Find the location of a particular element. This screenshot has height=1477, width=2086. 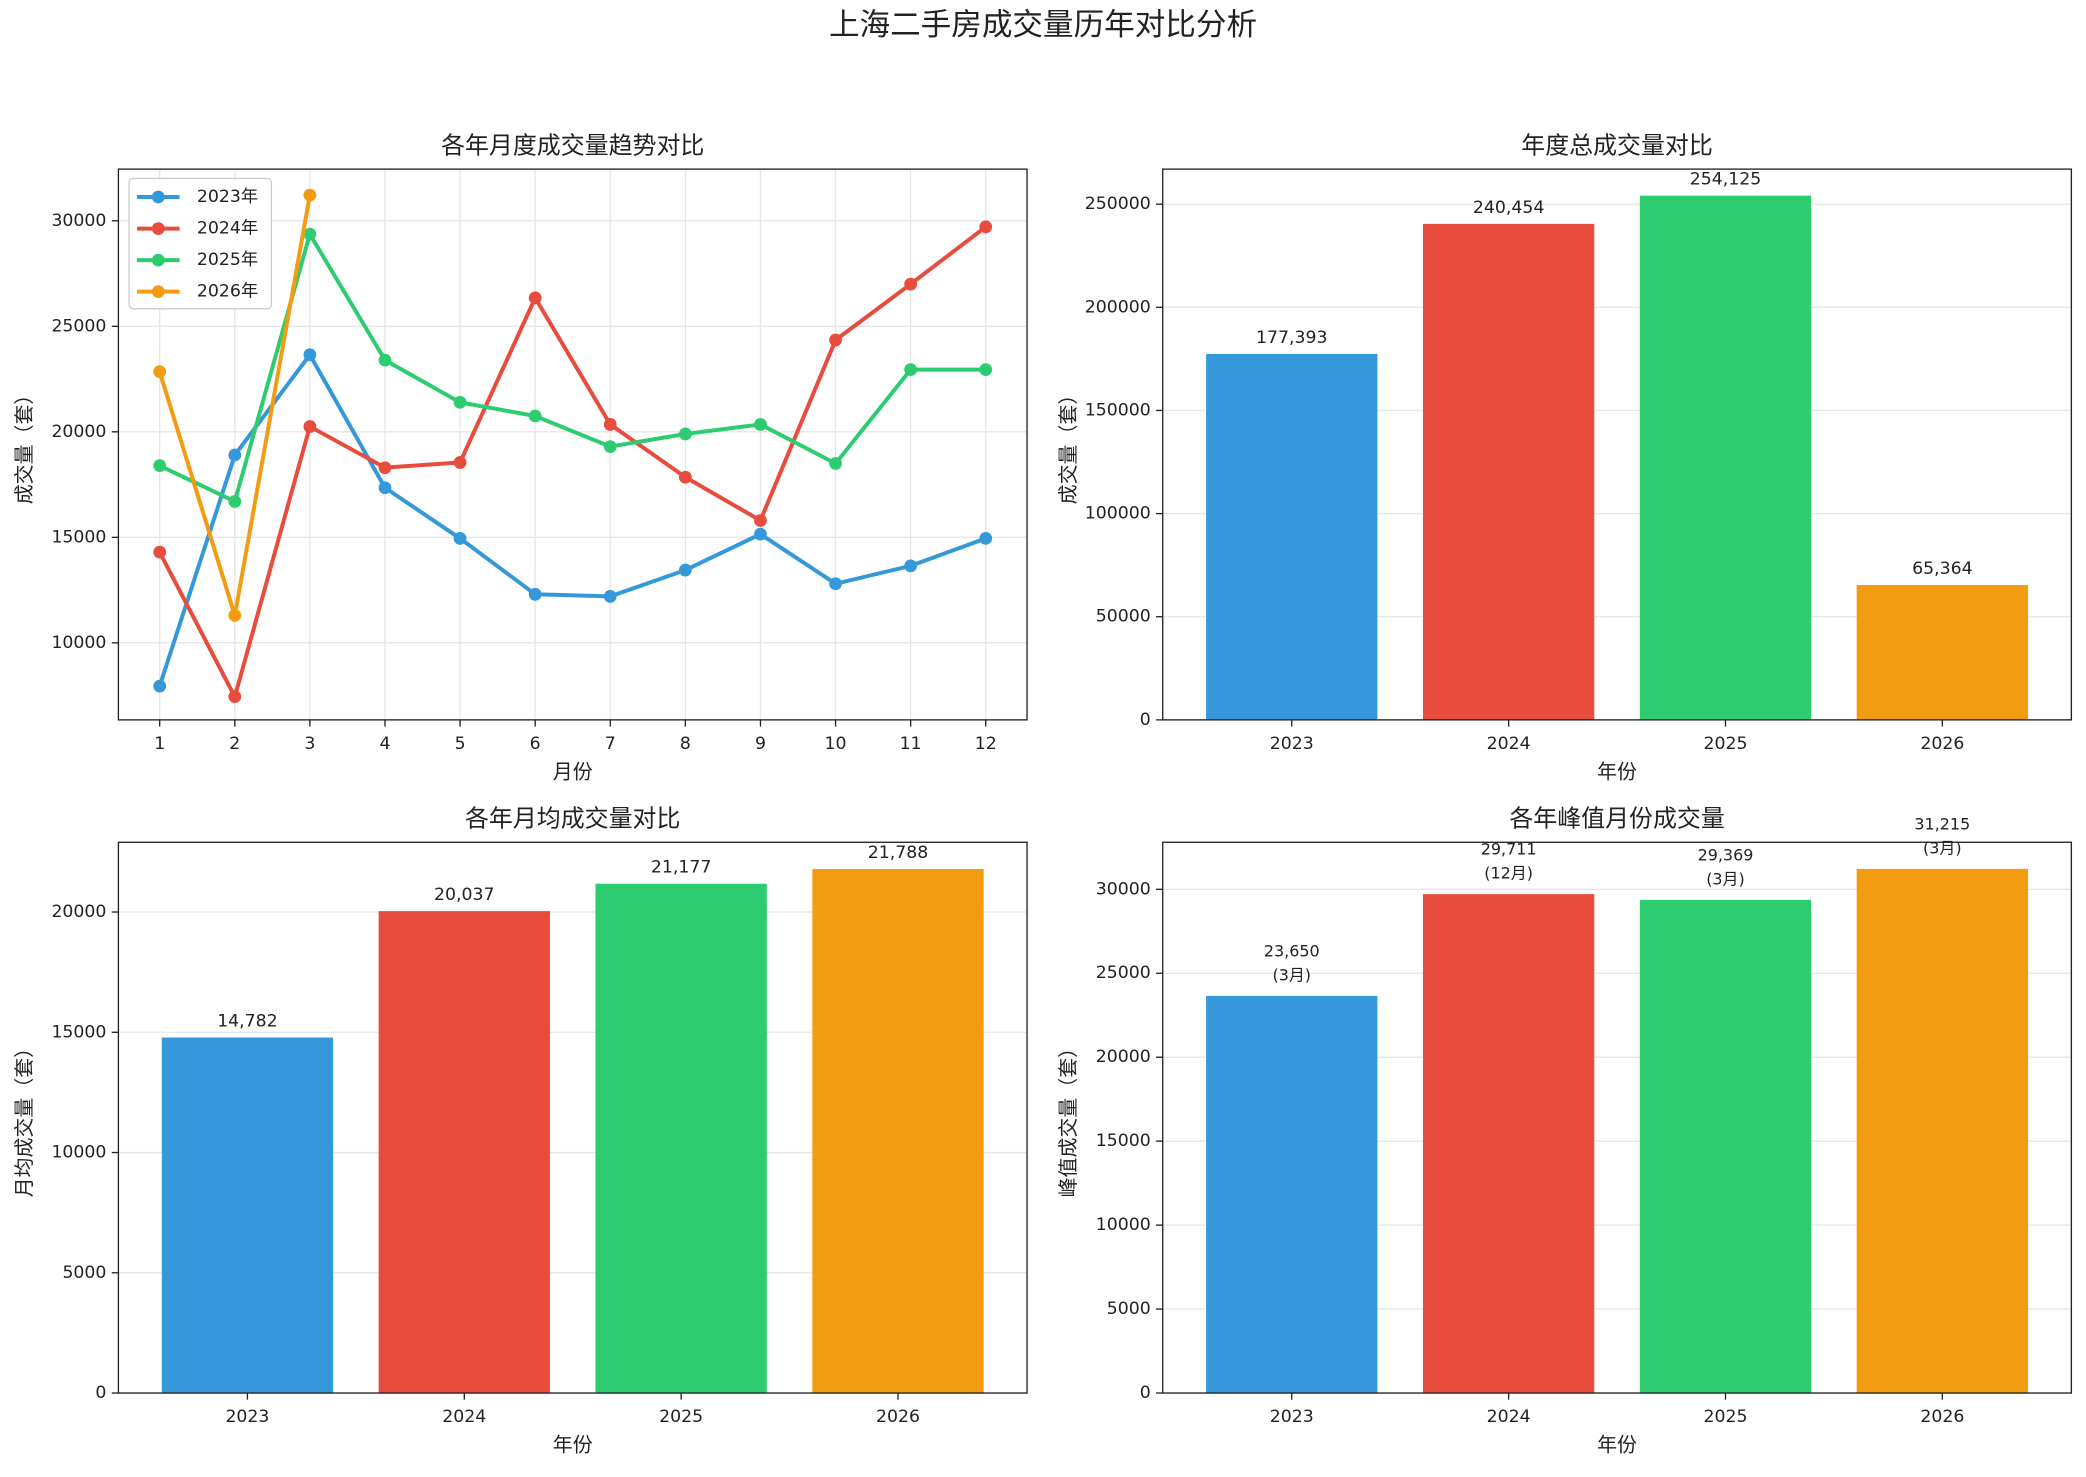

value-label: 29,711 is located at coordinates (1509, 849).